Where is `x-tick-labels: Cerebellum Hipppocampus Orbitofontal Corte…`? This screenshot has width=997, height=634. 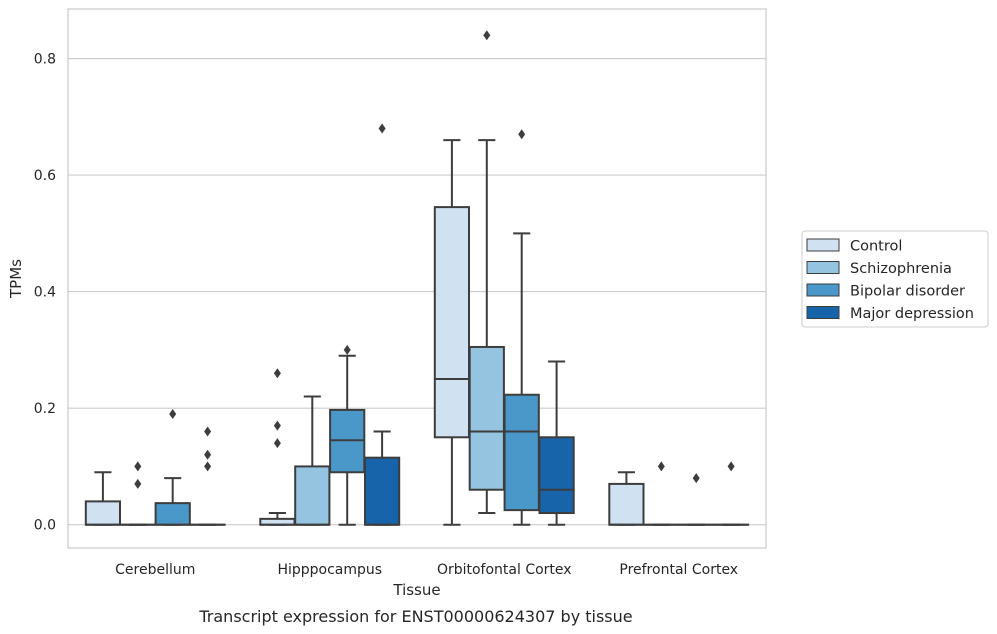
x-tick-labels: Cerebellum Hipppocampus Orbitofontal Corte… is located at coordinates (426, 570).